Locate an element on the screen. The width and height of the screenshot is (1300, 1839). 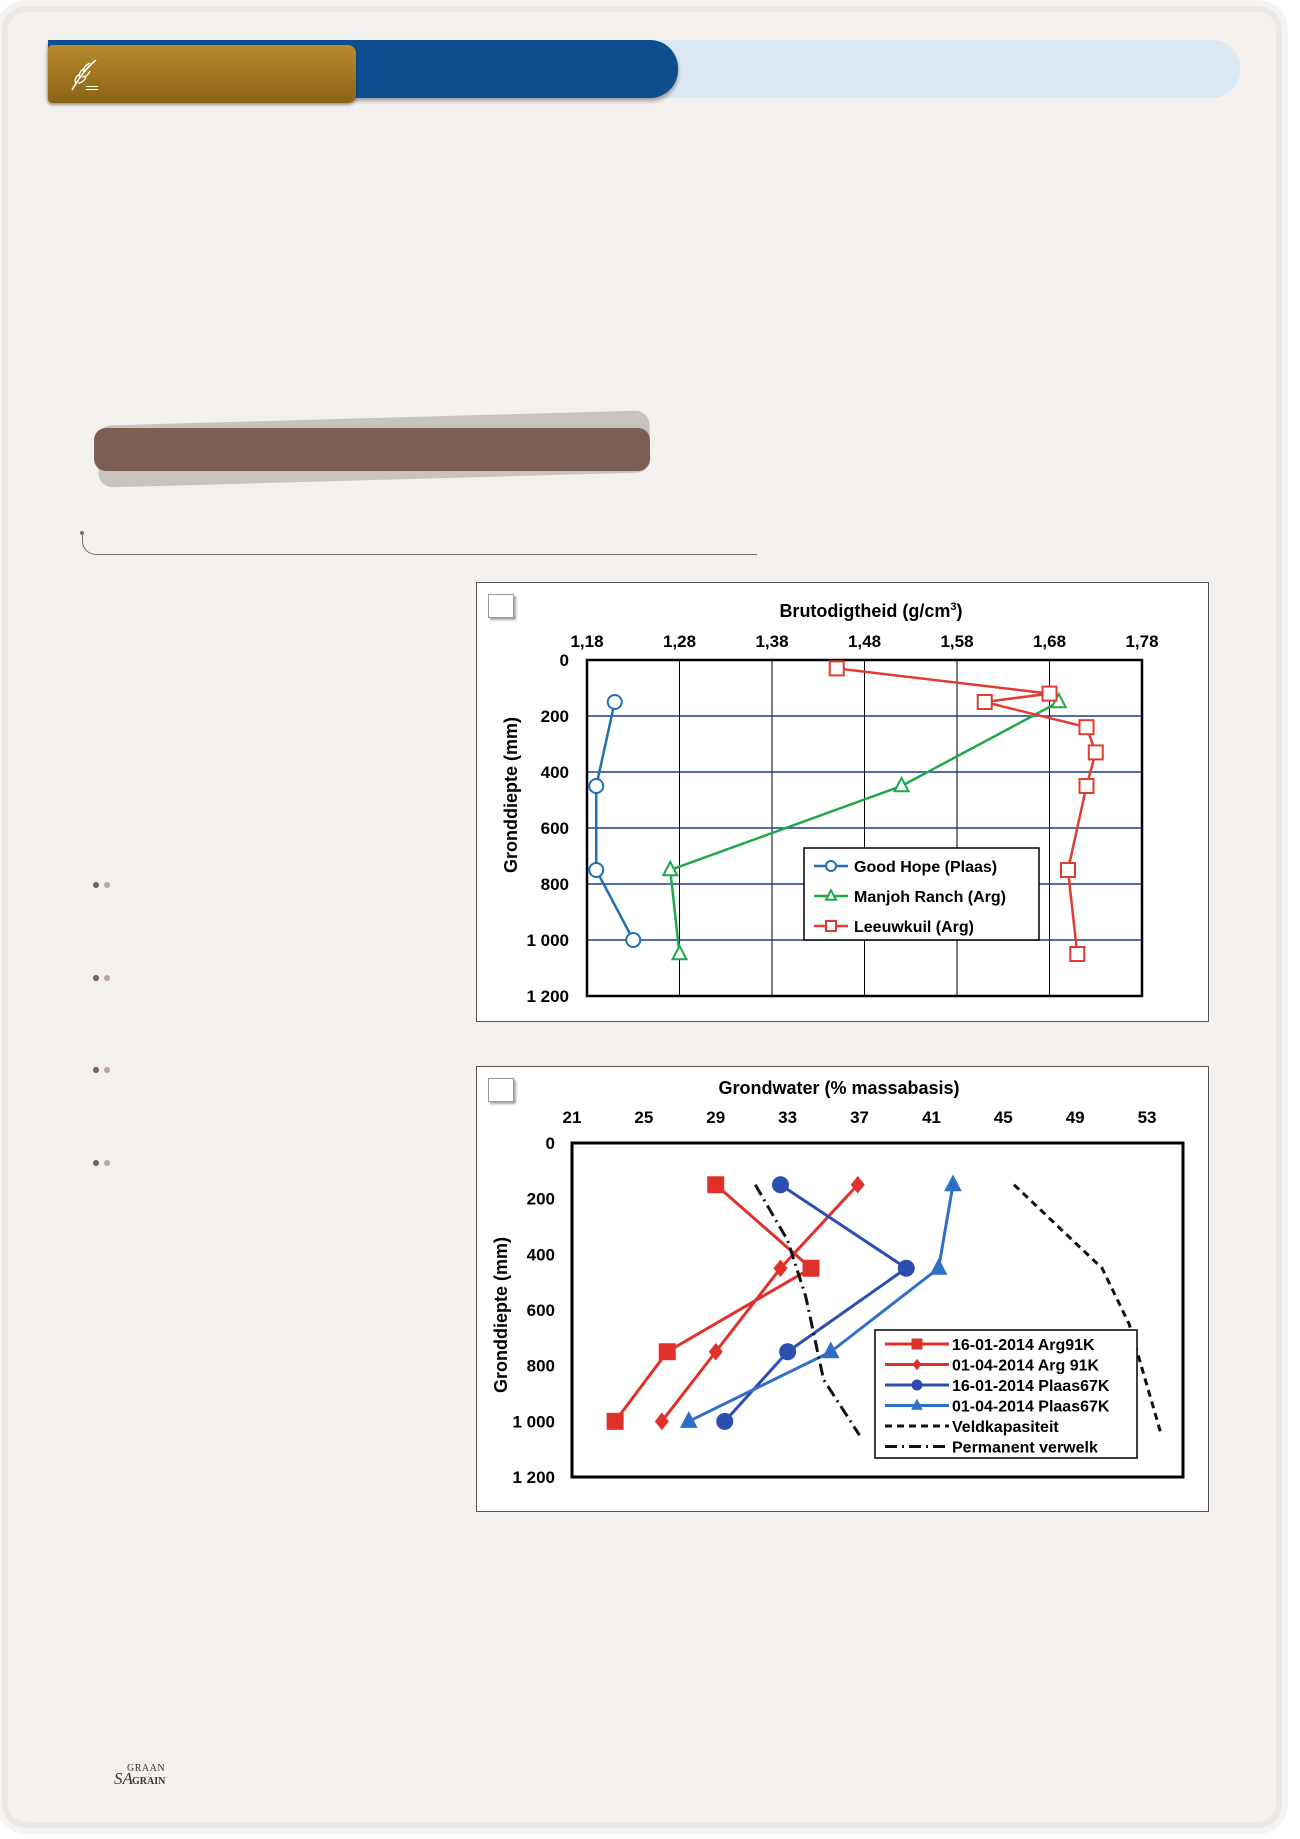
x-tick-label: 1,18 is located at coordinates (586, 641).